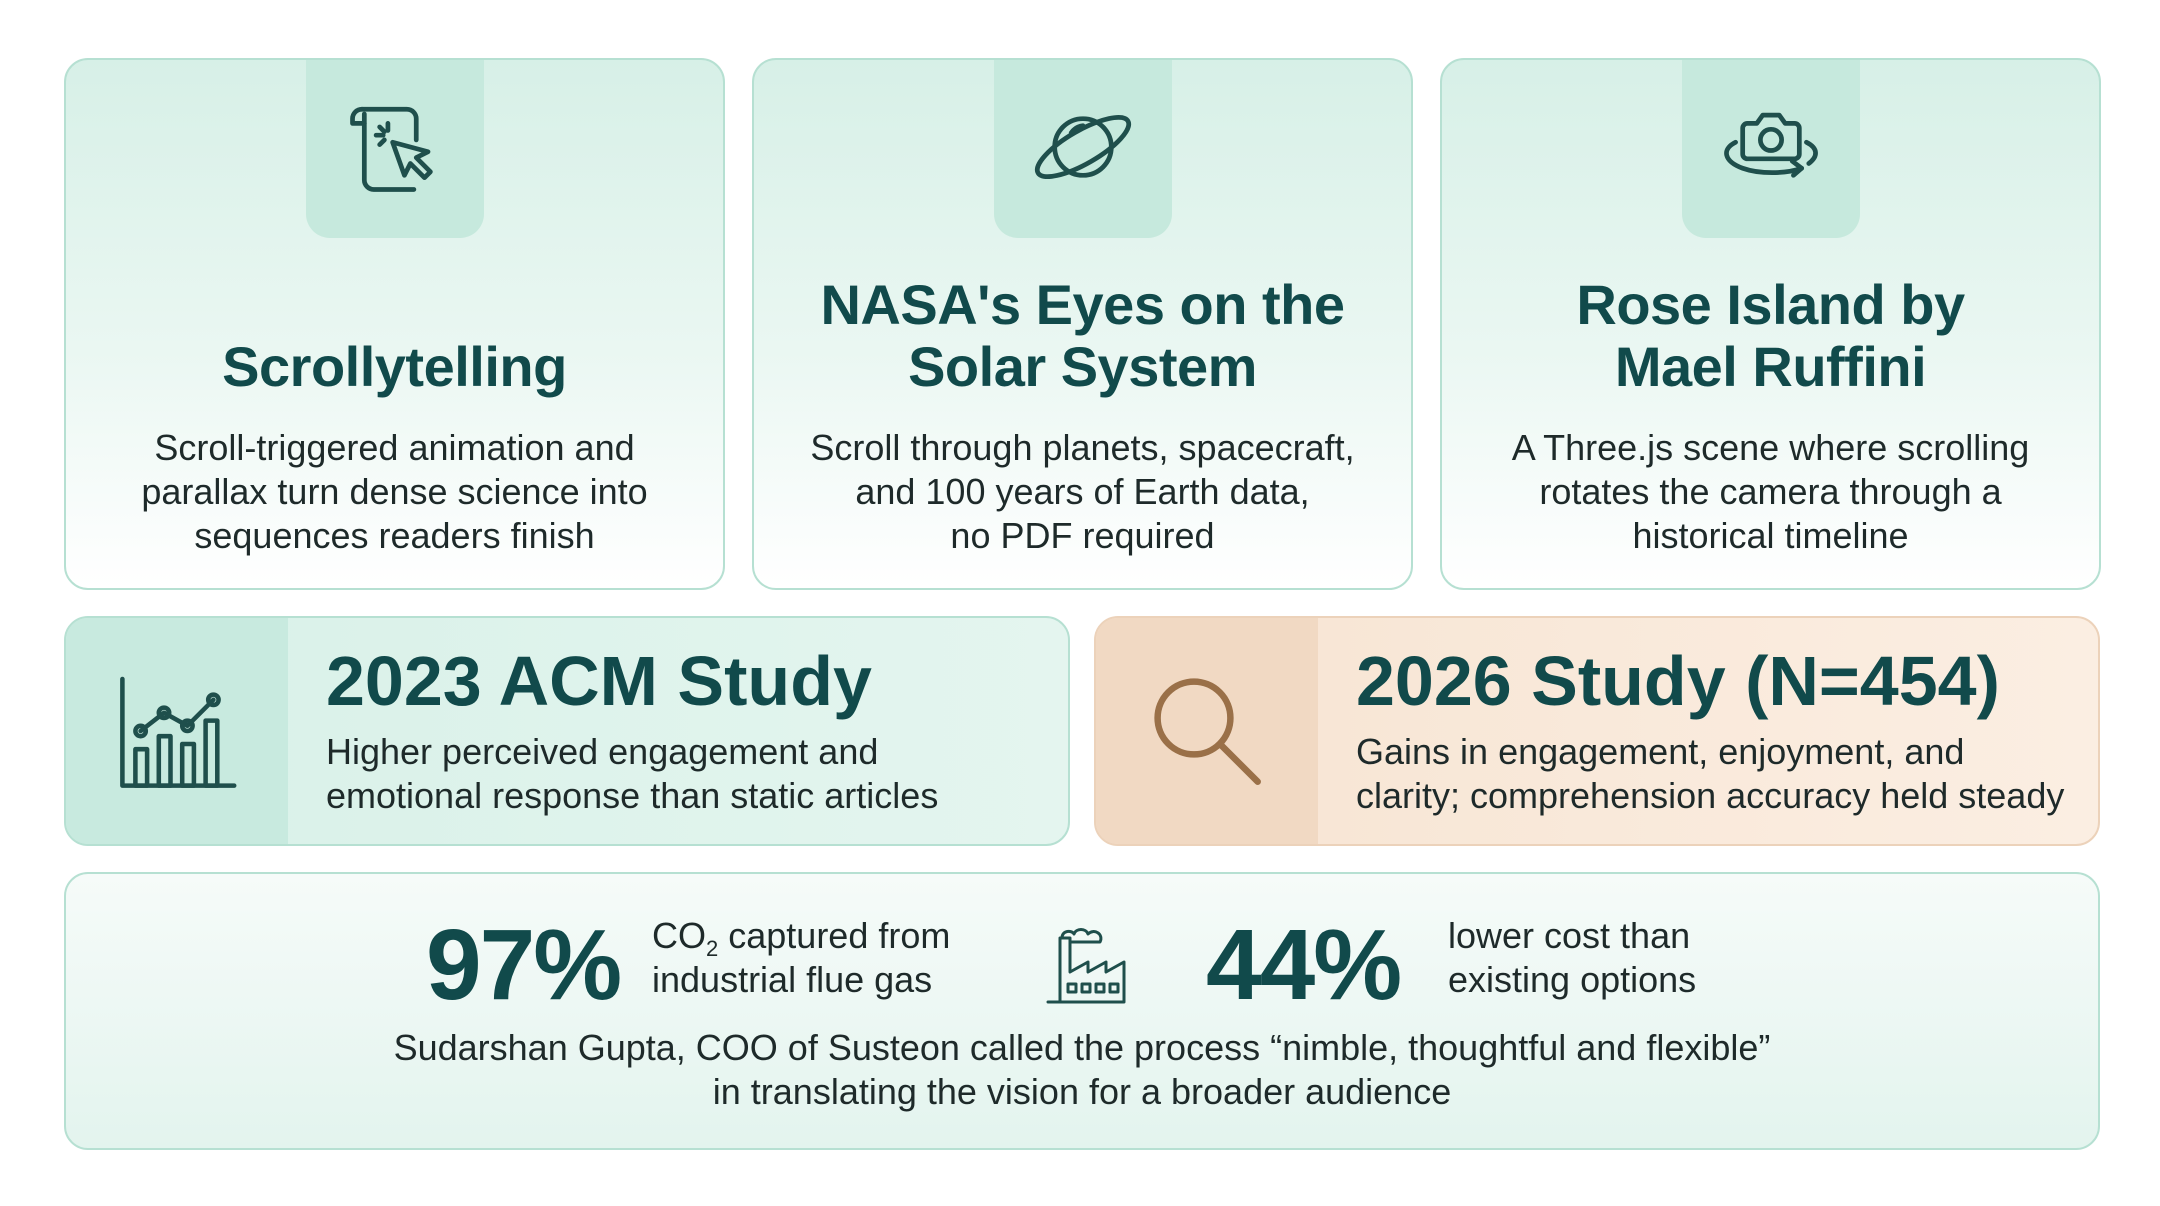 The width and height of the screenshot is (2160, 1206). What do you see at coordinates (394, 366) in the screenshot?
I see `card-title: Scrollytelling` at bounding box center [394, 366].